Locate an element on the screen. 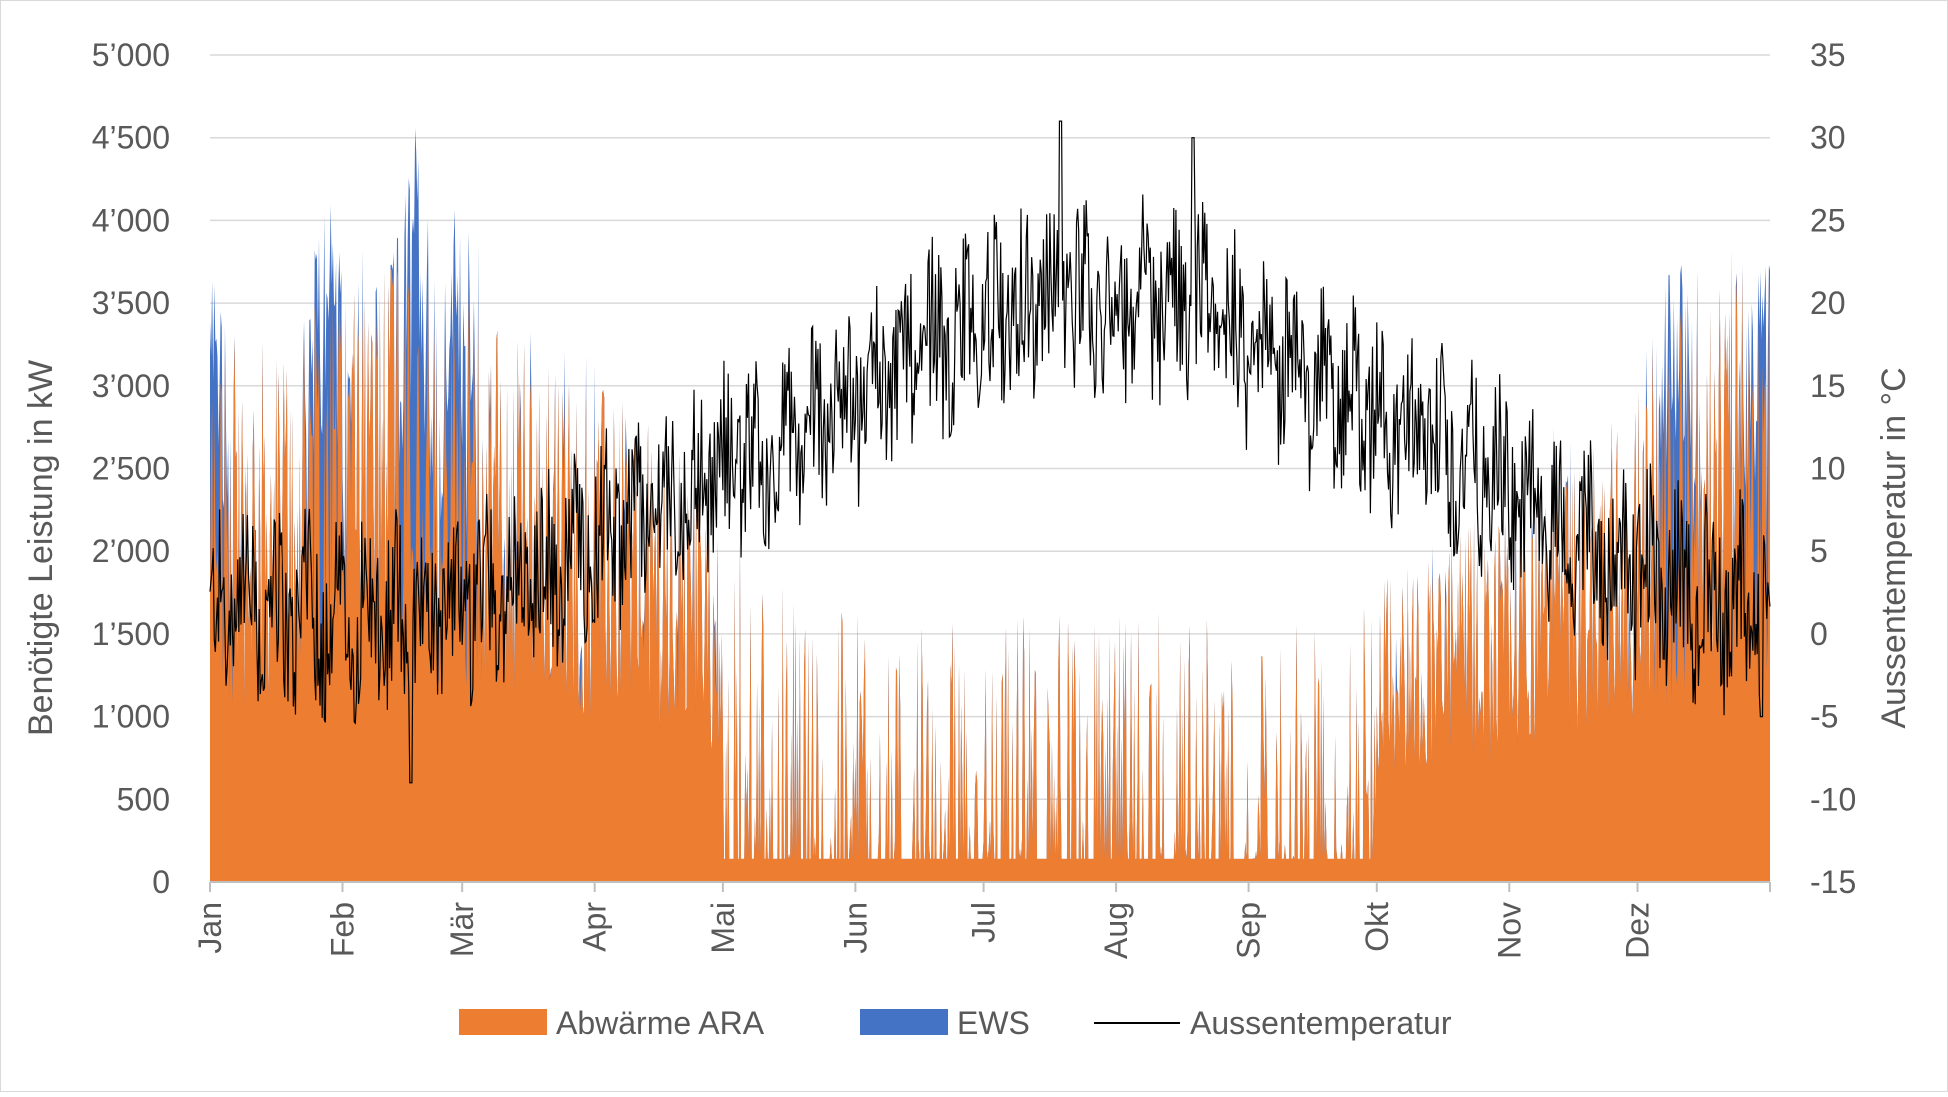 This screenshot has height=1097, width=1948. x-tick-label: Jun is located at coordinates (855, 928).